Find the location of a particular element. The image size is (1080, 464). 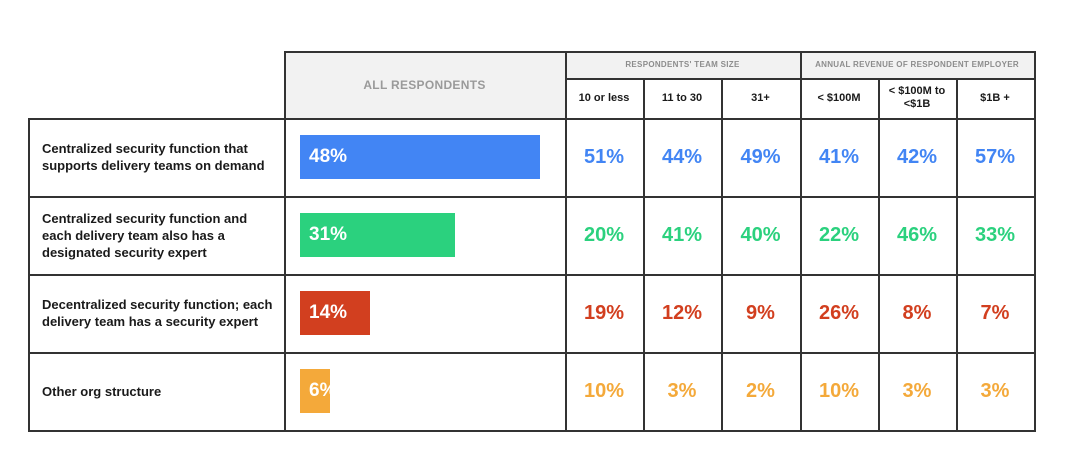

value-cell: 12% is located at coordinates (682, 312).